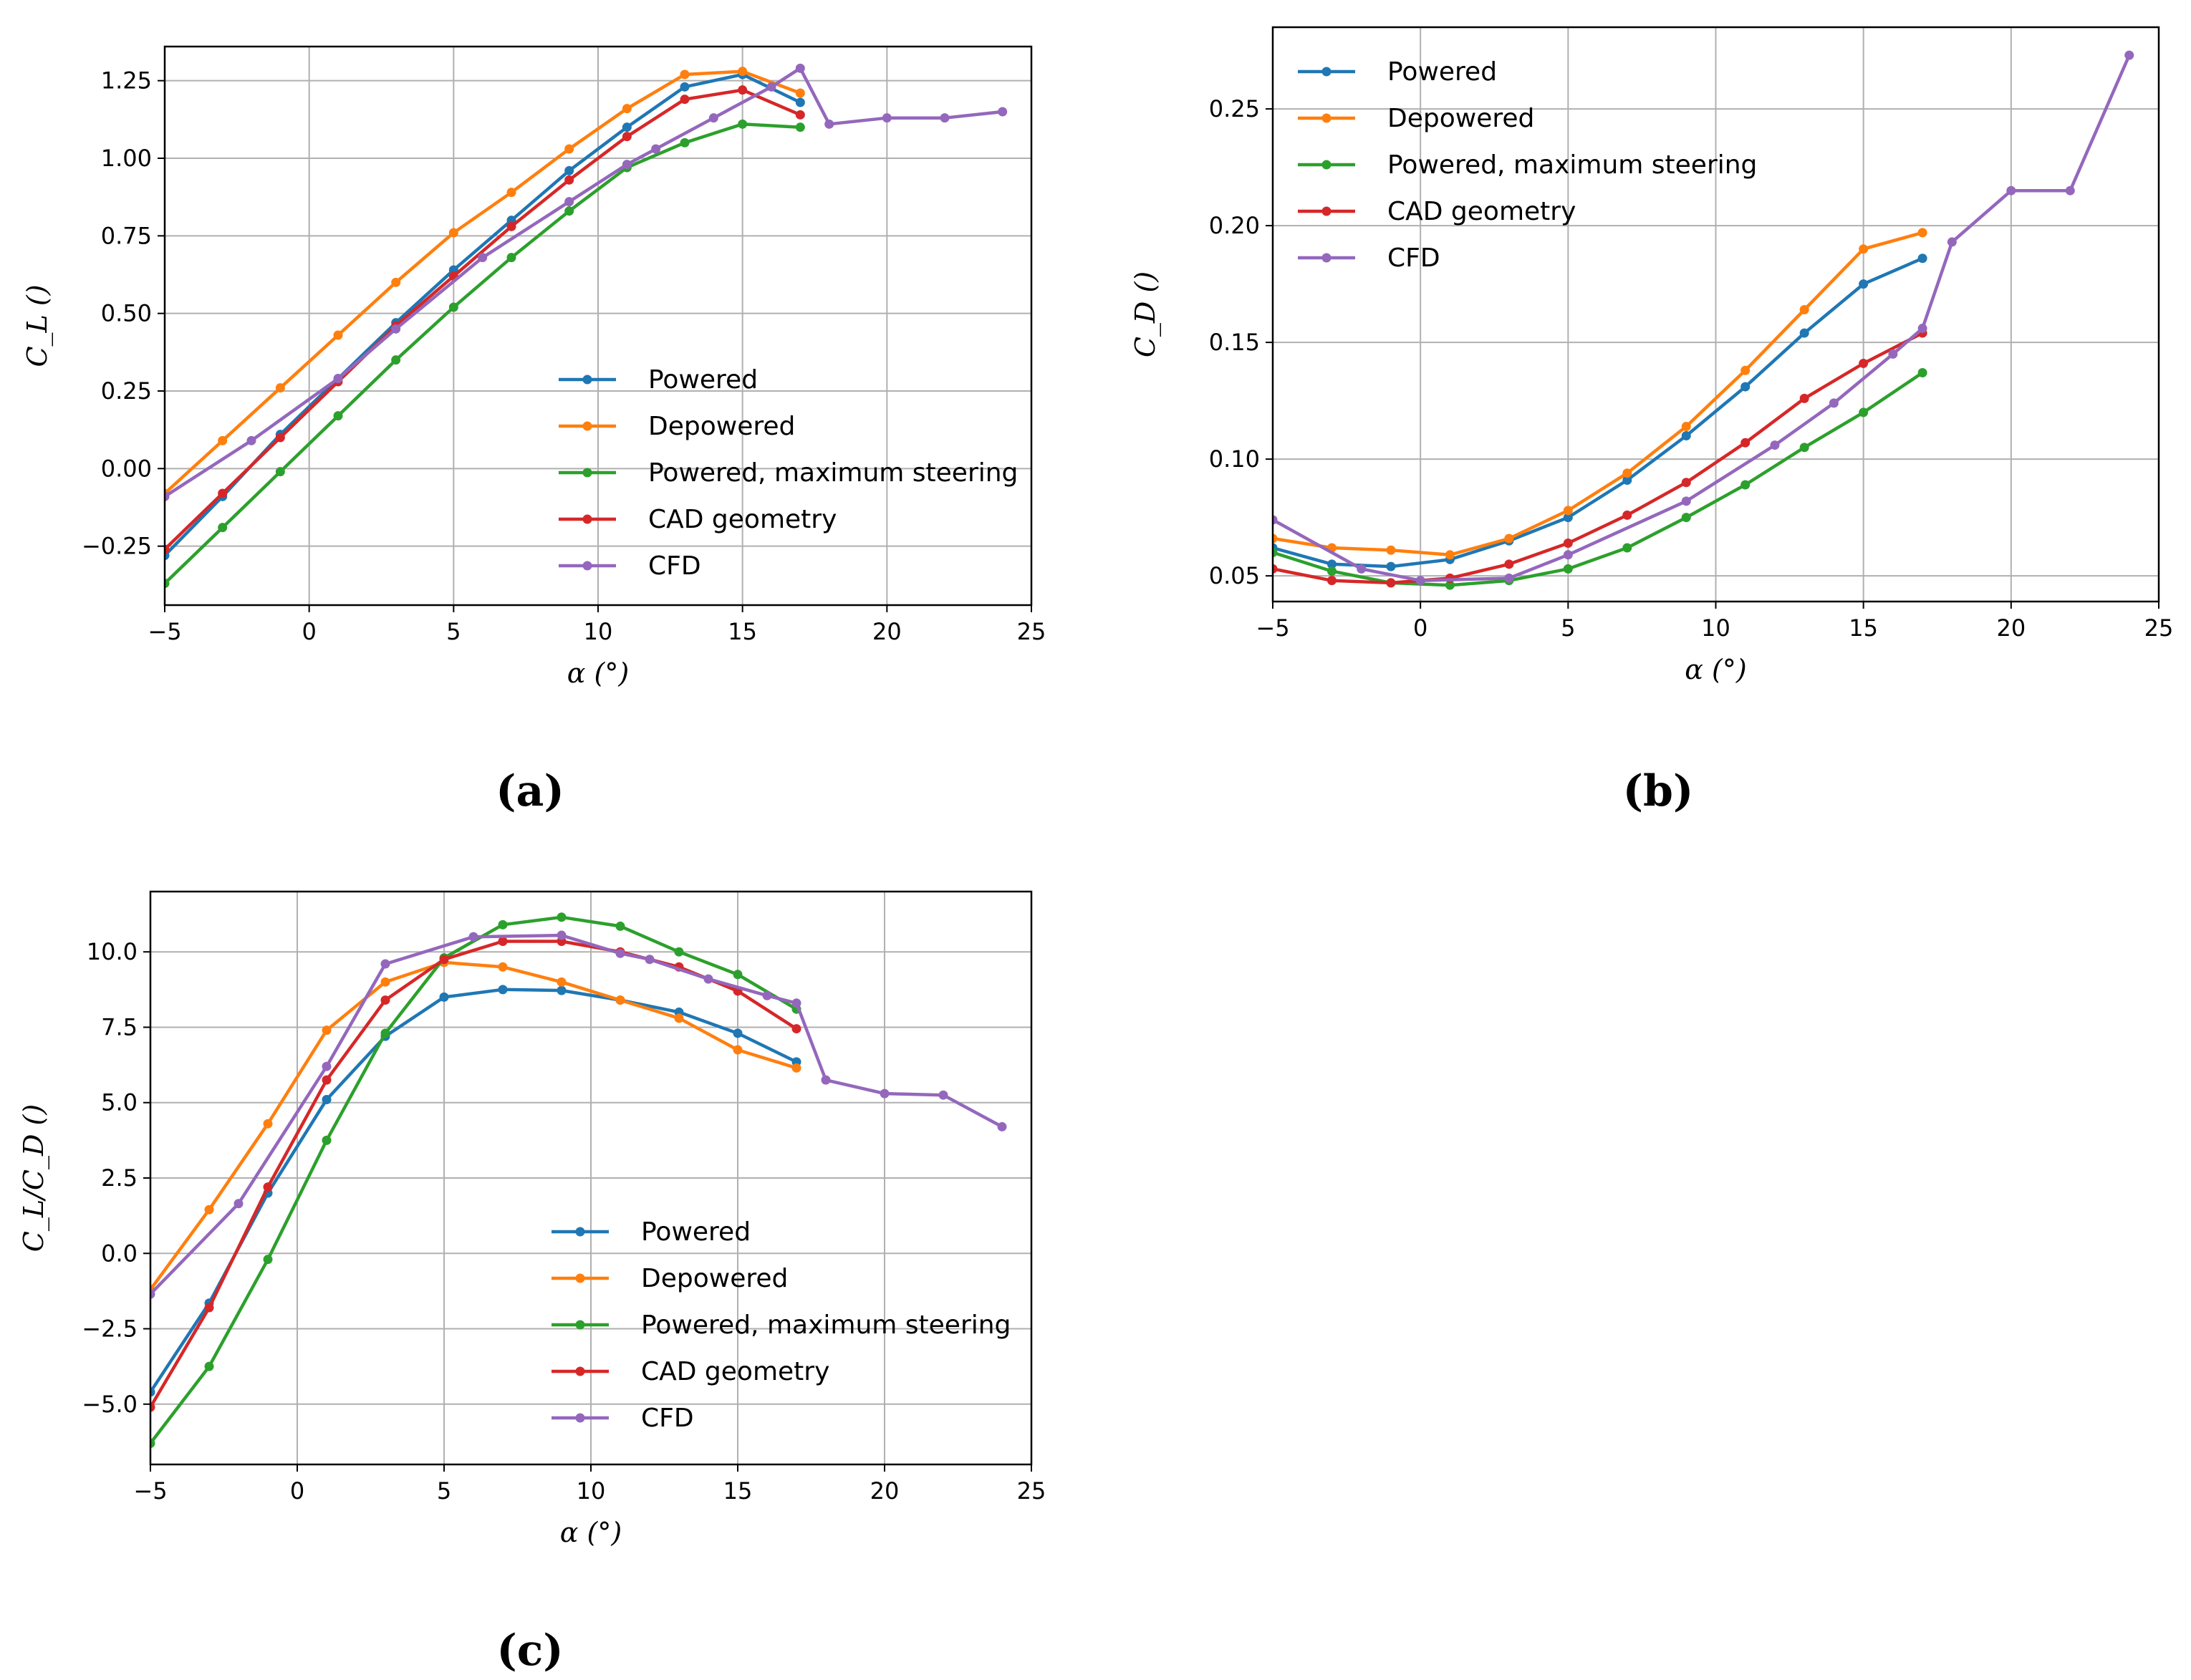 This screenshot has height=1680, width=2191. Describe the element at coordinates (735, 1371) in the screenshot. I see `legend-label-cad-geometry: CAD geometry` at that location.